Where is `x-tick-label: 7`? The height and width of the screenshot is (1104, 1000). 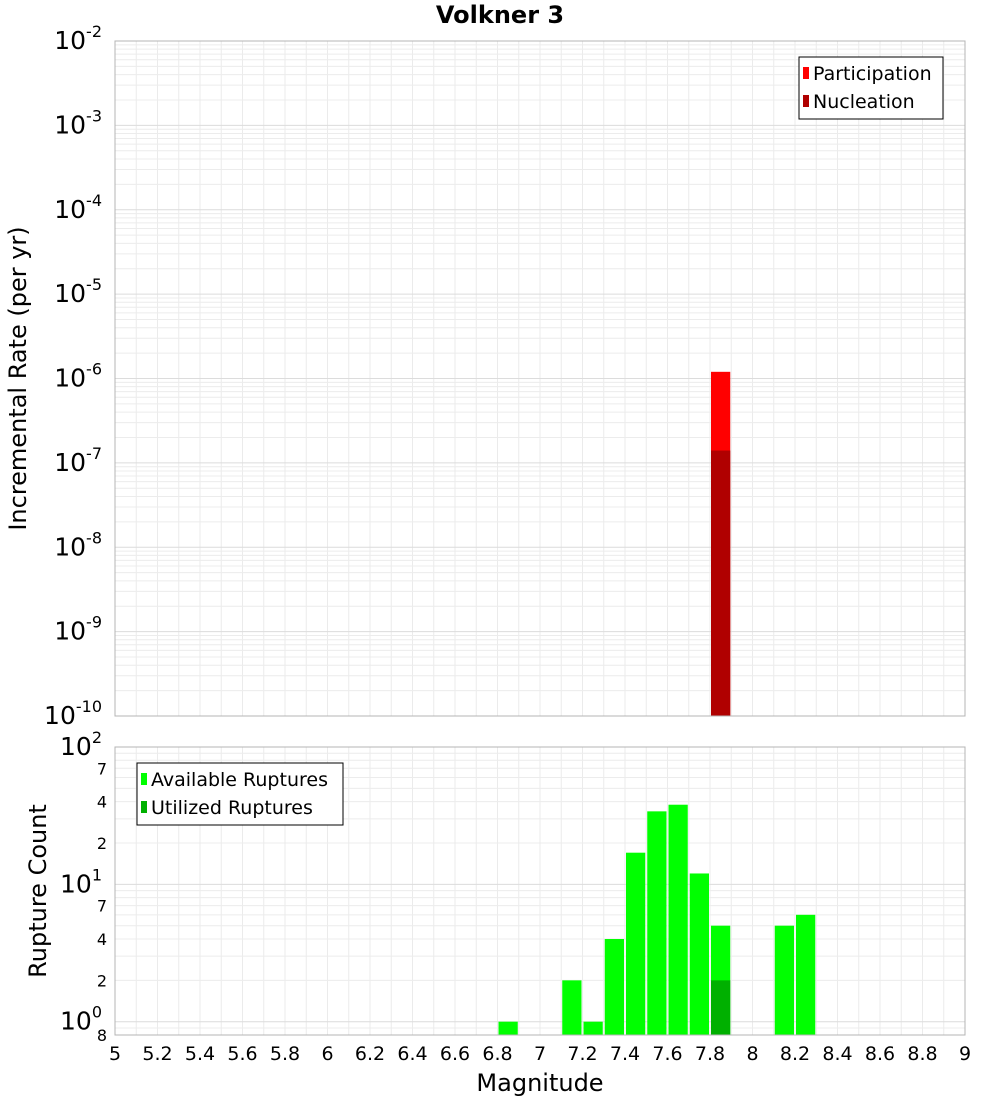
x-tick-label: 7 is located at coordinates (540, 1054).